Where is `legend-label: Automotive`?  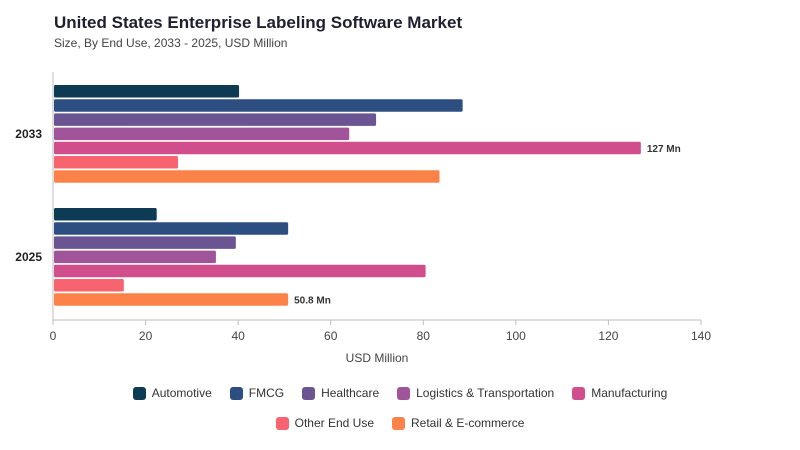
legend-label: Automotive is located at coordinates (181, 393).